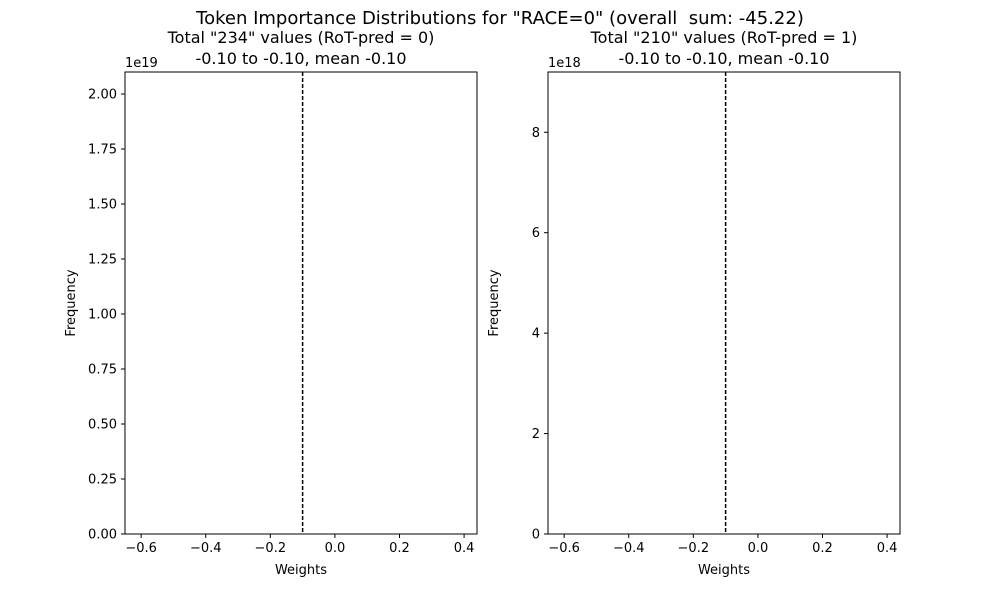 The width and height of the screenshot is (1000, 604). What do you see at coordinates (564, 63) in the screenshot?
I see `y-offset-text: 1e18` at bounding box center [564, 63].